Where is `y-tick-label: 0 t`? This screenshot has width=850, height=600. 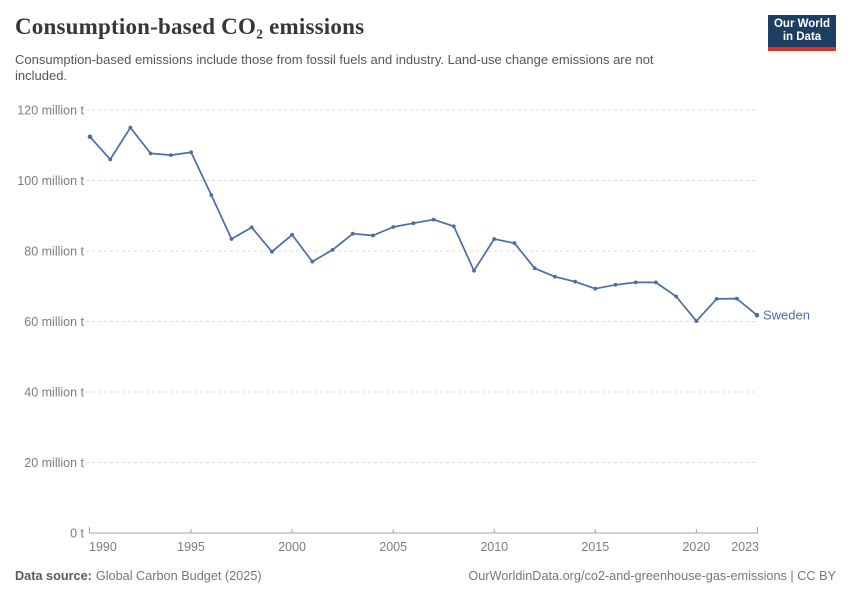
y-tick-label: 0 t is located at coordinates (77, 534).